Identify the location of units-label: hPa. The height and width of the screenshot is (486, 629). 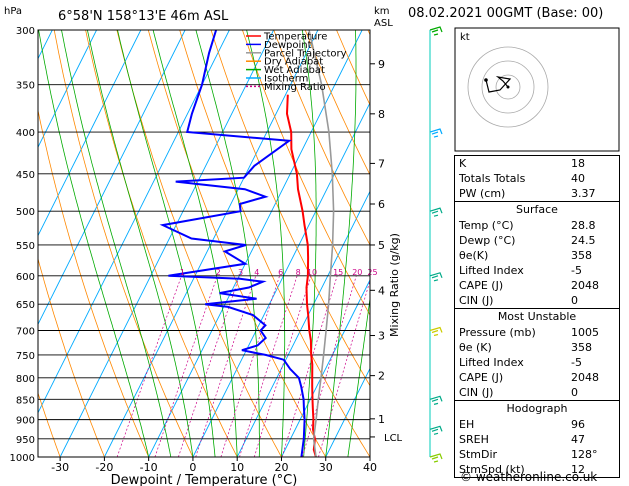
(13, 11).